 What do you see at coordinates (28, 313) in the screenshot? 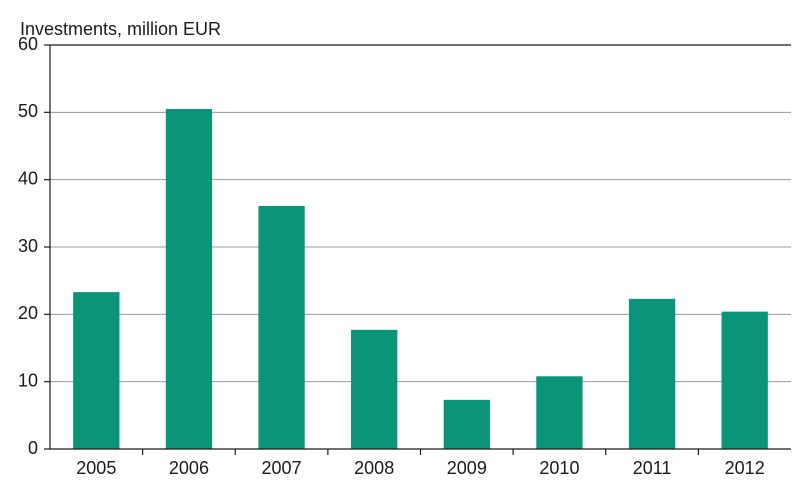
I see `y-tick-label: 20` at bounding box center [28, 313].